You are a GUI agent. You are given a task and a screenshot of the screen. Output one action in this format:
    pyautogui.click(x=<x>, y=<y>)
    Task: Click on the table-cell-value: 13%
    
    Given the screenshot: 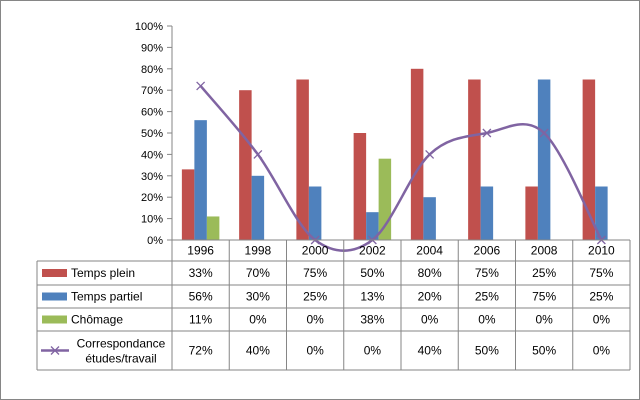 What is the action you would take?
    pyautogui.click(x=372, y=297)
    